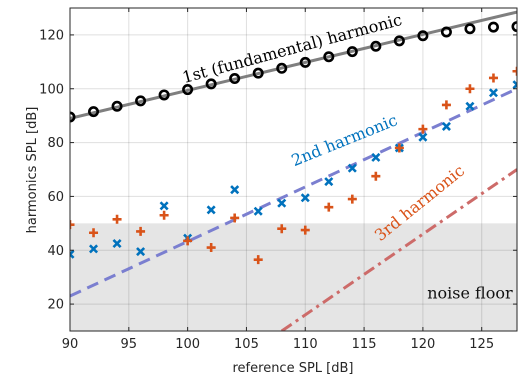  I want to click on x-tick-label: 115, so click(364, 344).